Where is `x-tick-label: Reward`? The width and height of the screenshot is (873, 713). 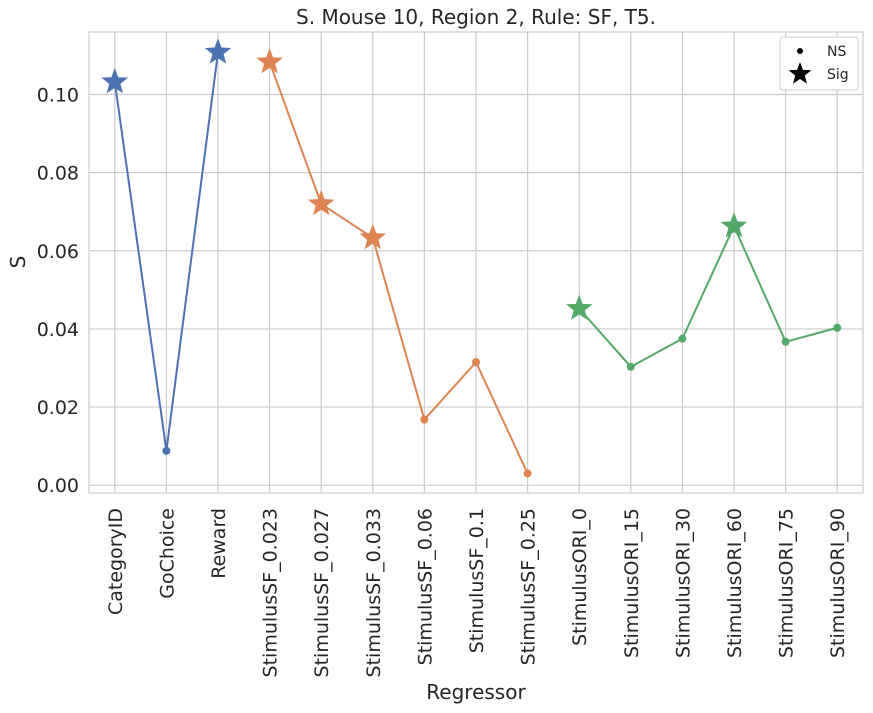 x-tick-label: Reward is located at coordinates (219, 543).